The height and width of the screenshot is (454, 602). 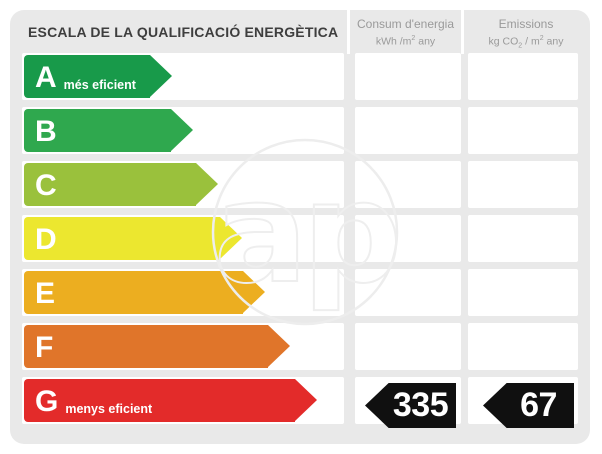 What do you see at coordinates (526, 42) in the screenshot?
I see `emissions-units: kg CO2 / m2 any` at bounding box center [526, 42].